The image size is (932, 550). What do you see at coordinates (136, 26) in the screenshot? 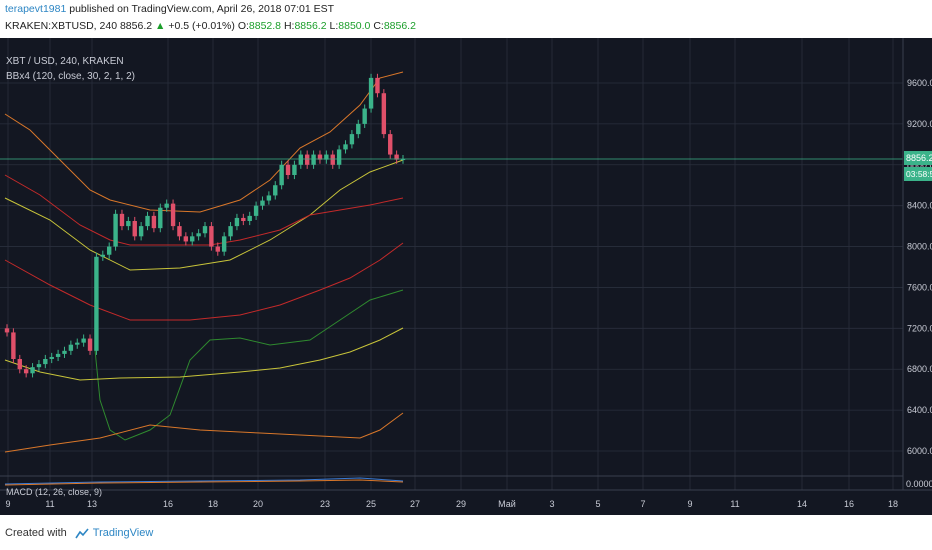
I see `last-price: 8856.2` at bounding box center [136, 26].